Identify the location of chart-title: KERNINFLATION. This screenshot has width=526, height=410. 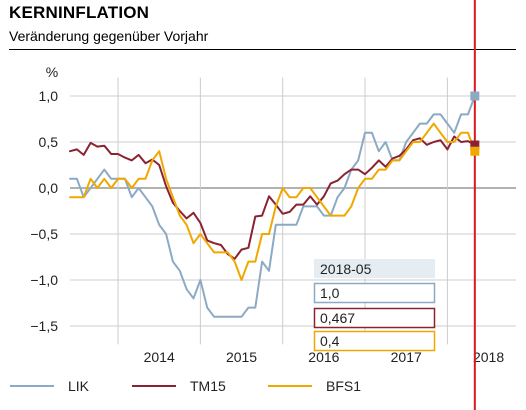
(79, 12).